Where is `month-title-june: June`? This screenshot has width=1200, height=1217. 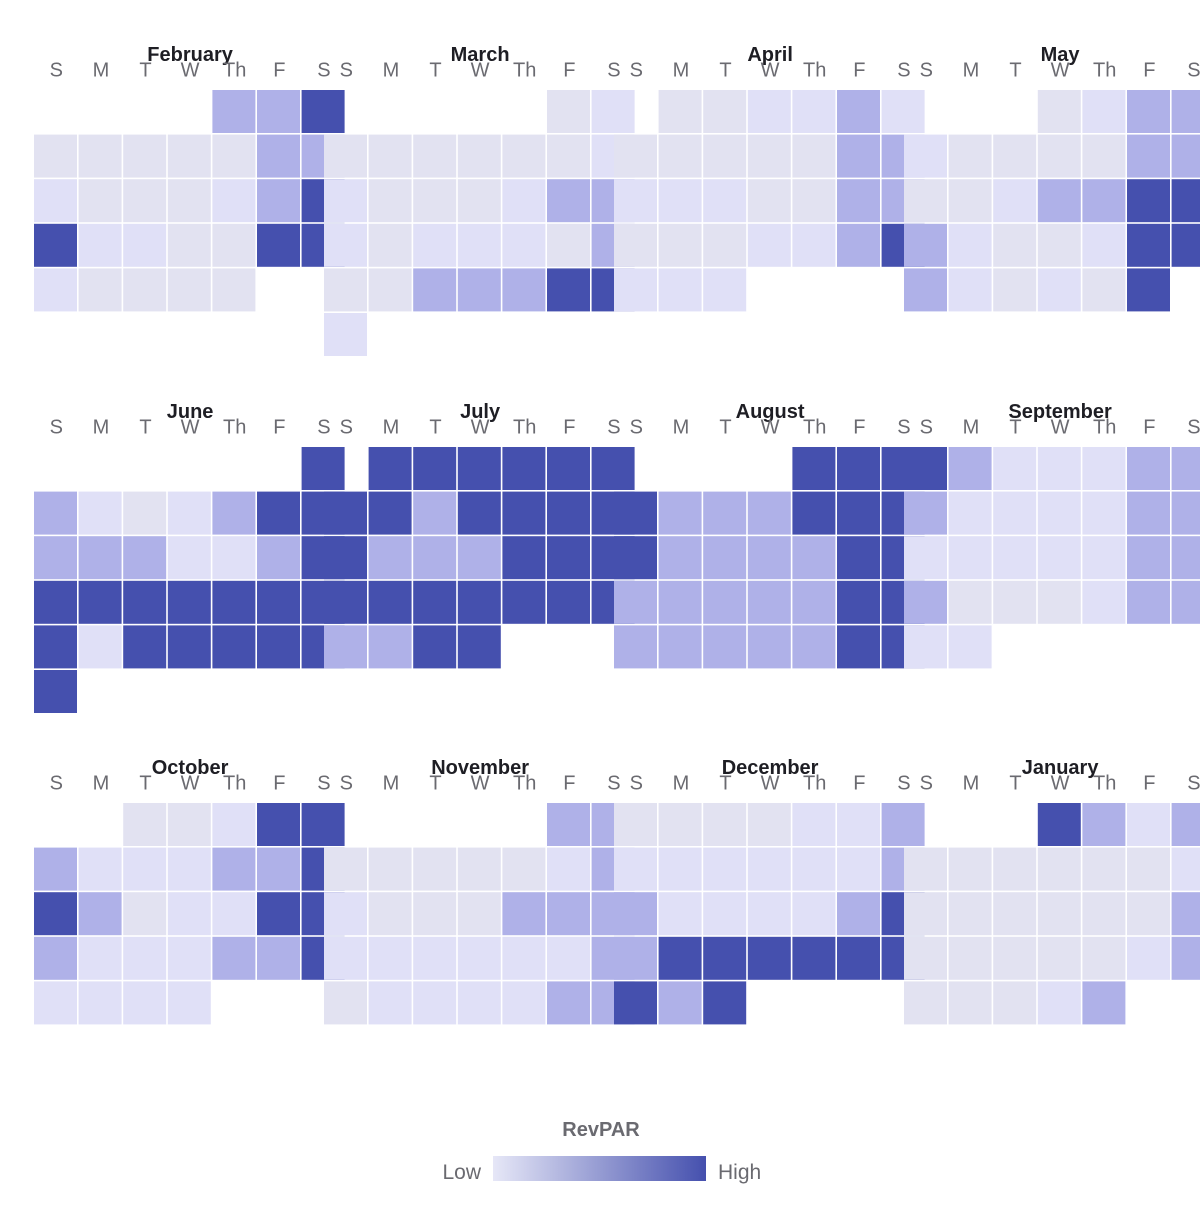 month-title-june: June is located at coordinates (190, 412).